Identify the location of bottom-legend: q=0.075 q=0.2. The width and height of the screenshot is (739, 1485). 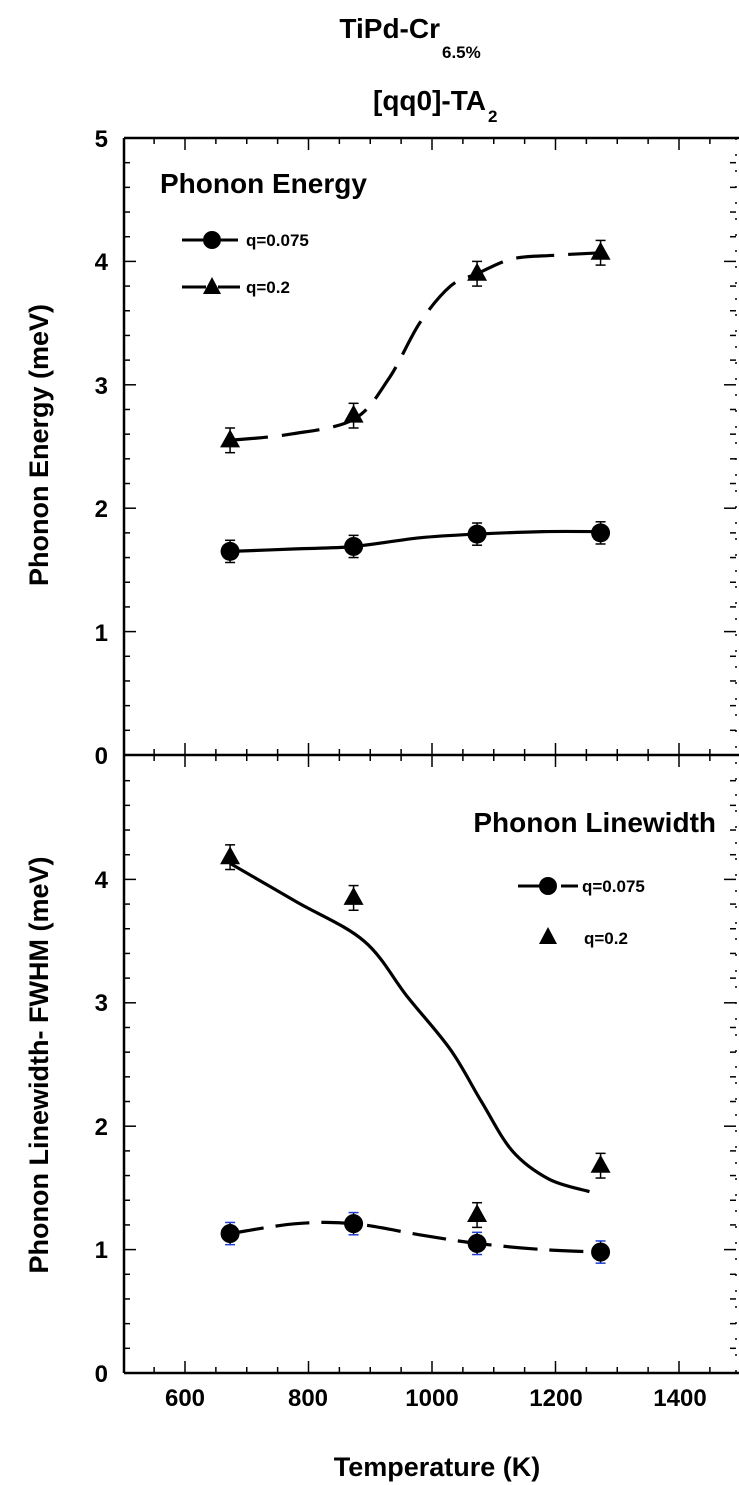
(581, 912).